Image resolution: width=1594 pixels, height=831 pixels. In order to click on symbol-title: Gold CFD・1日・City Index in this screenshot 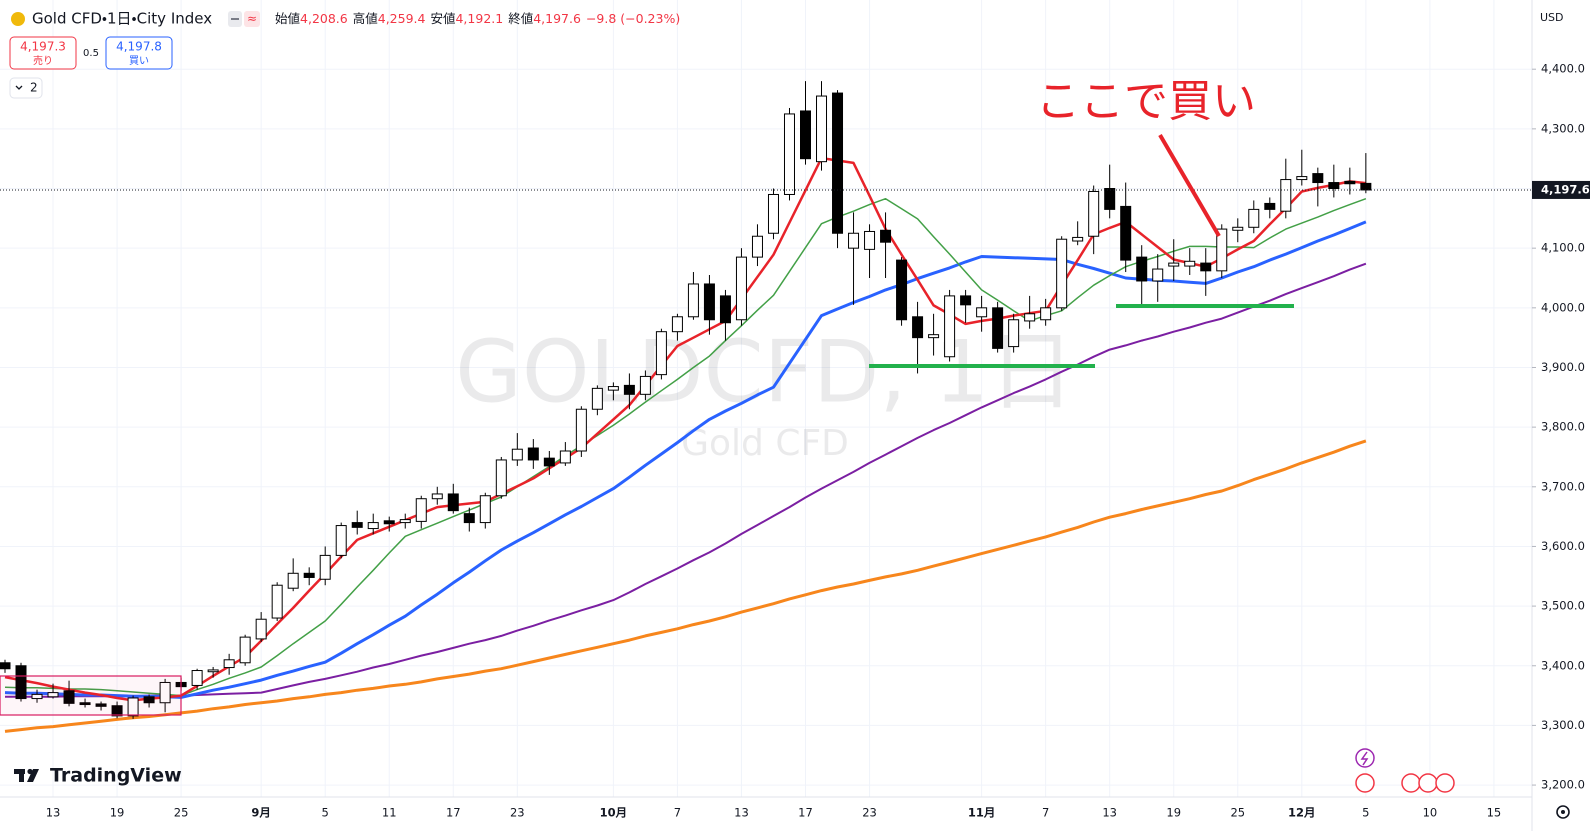, I will do `click(122, 19)`.